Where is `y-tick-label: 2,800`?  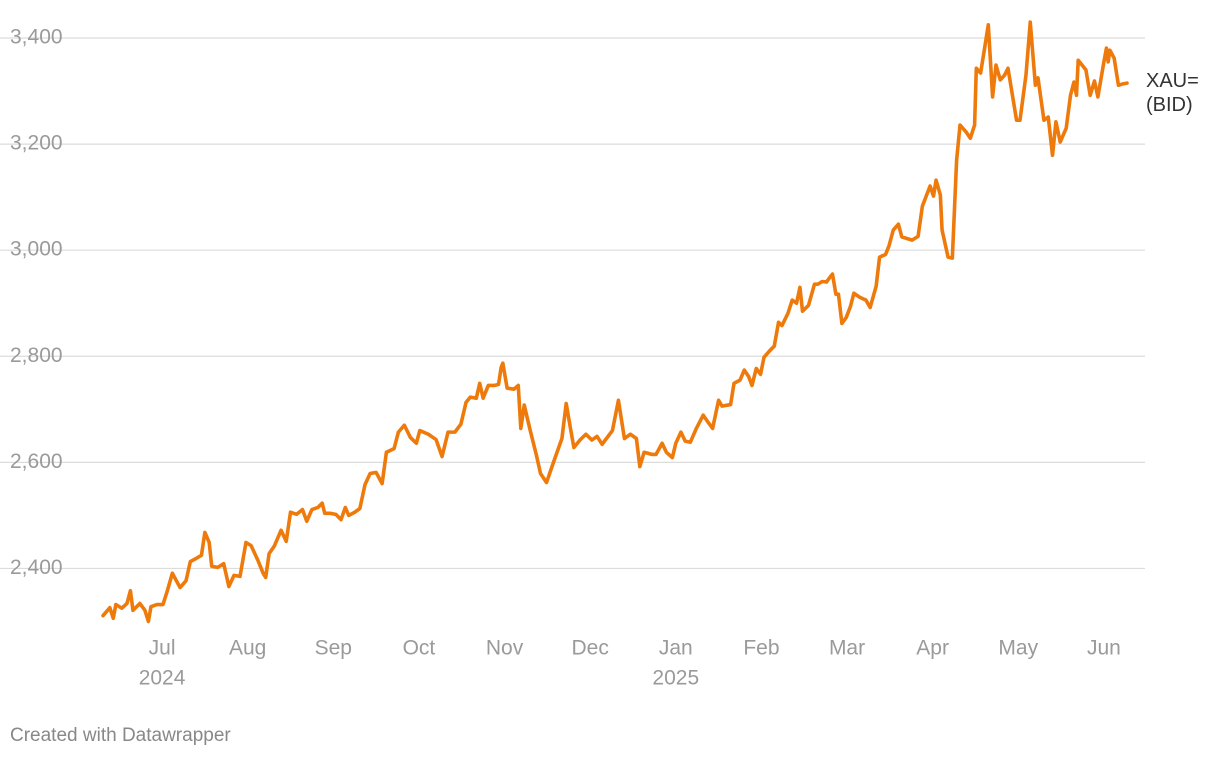 y-tick-label: 2,800 is located at coordinates (36, 355).